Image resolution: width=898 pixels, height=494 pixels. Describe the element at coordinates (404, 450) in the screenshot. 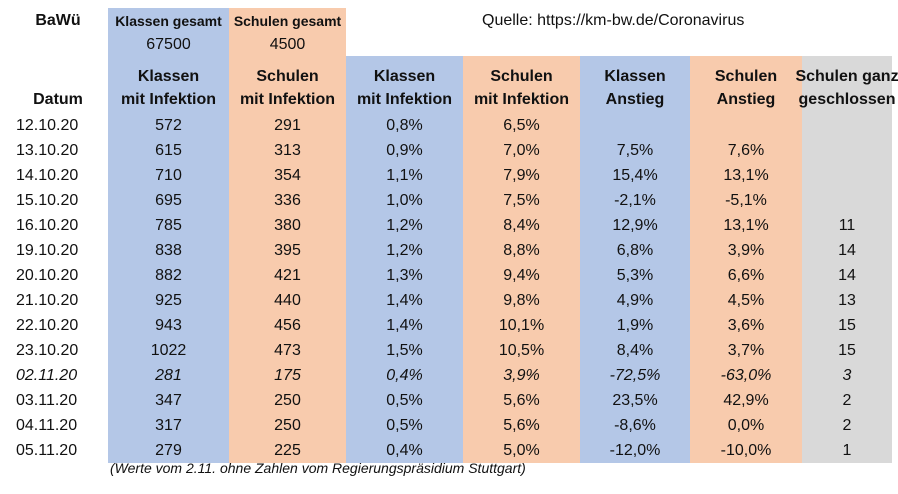

I see `cell-klassen-prozent: 0,4%` at that location.